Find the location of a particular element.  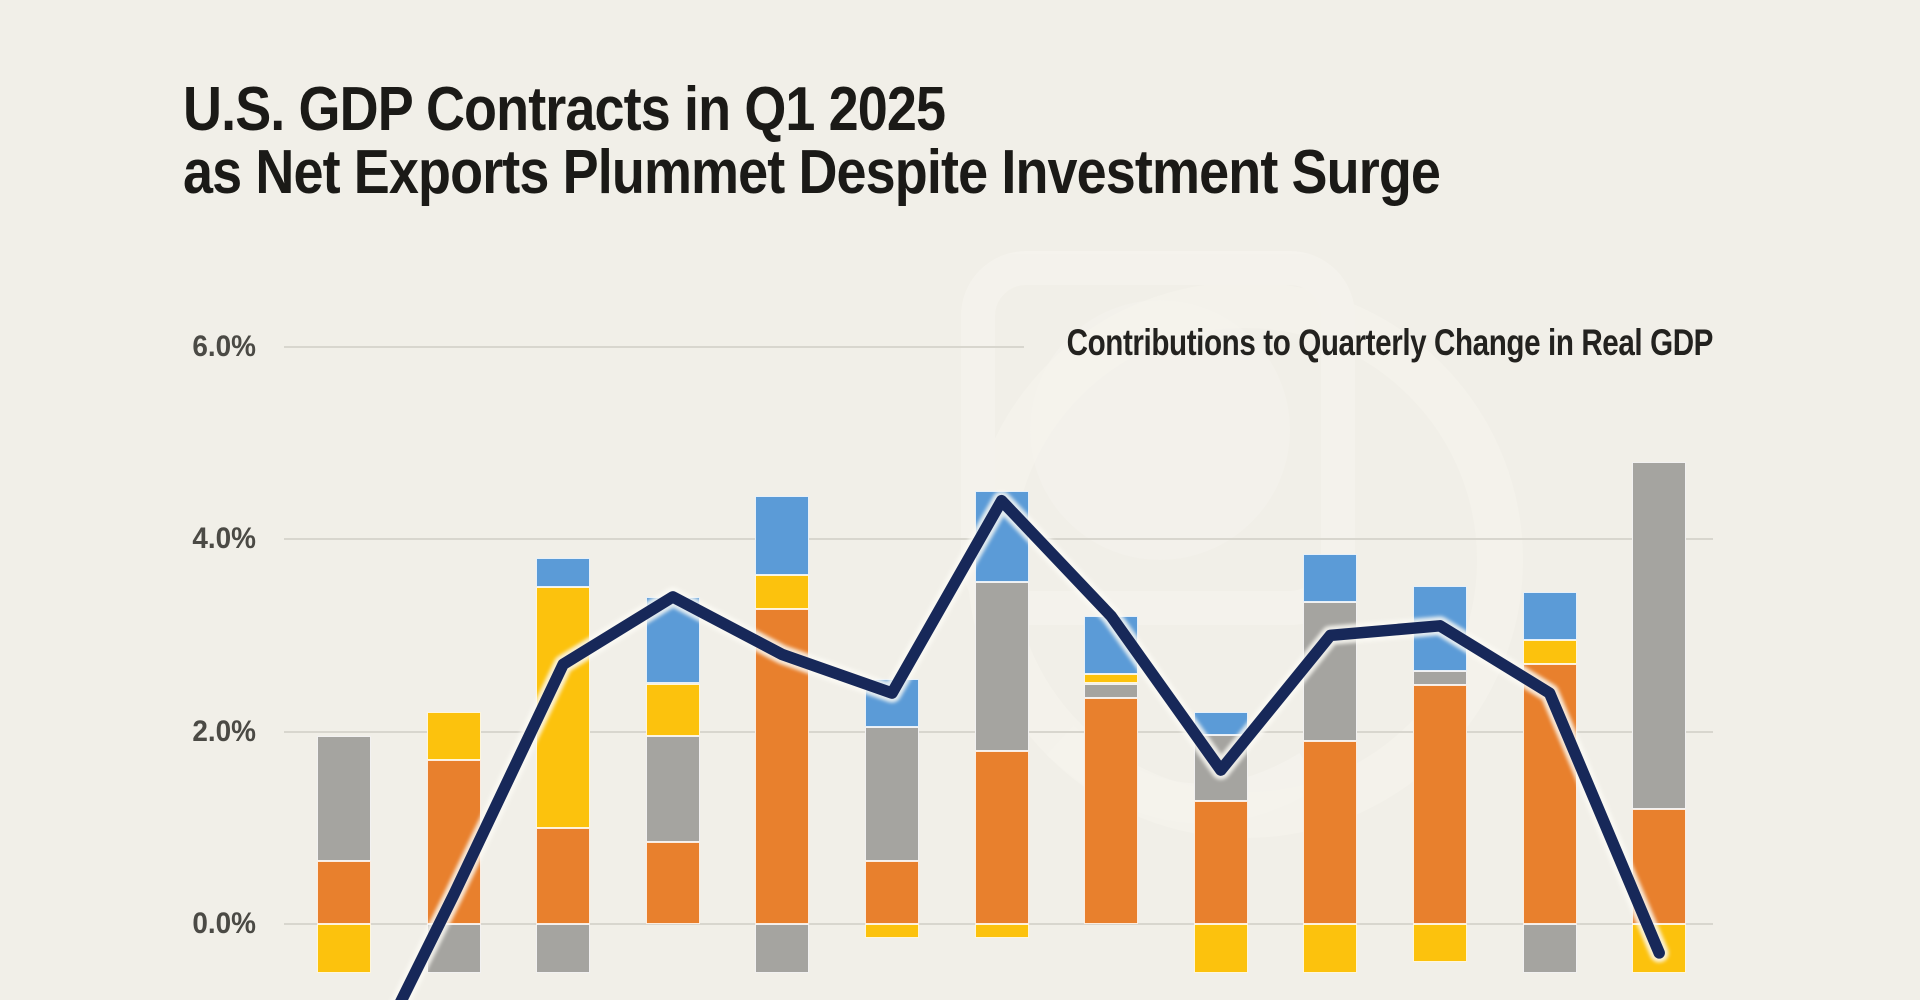

bar-segment-investment-q9 is located at coordinates (1220, 768).